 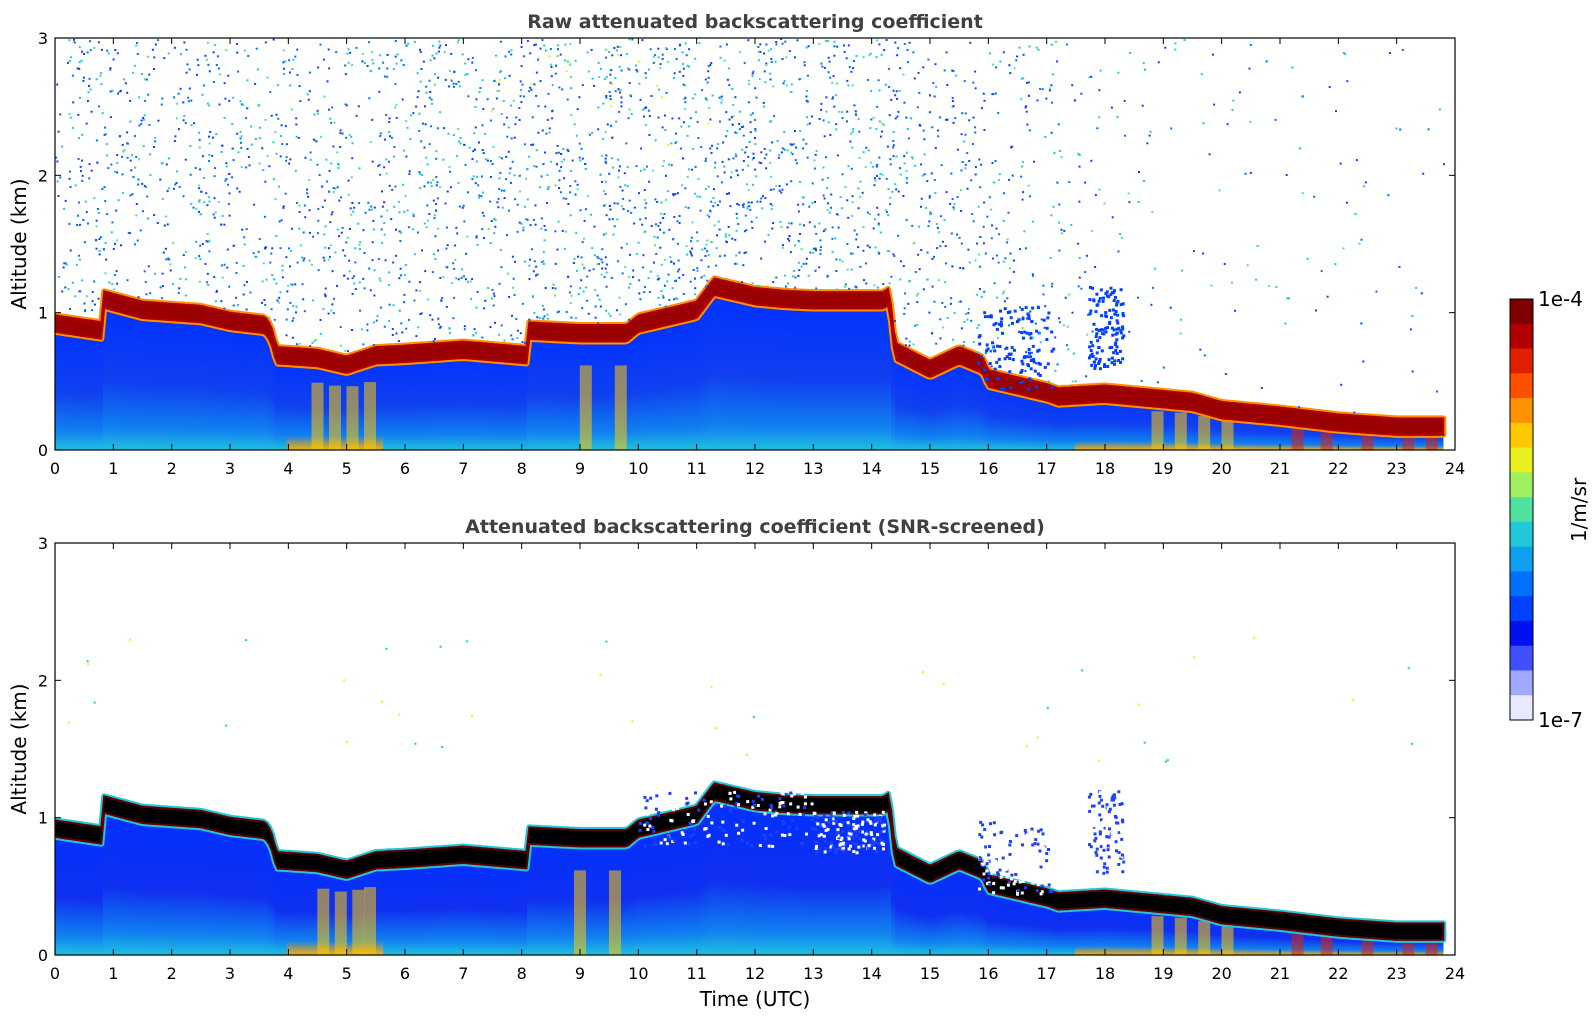 I want to click on x-tick-label: 8, so click(x=522, y=468).